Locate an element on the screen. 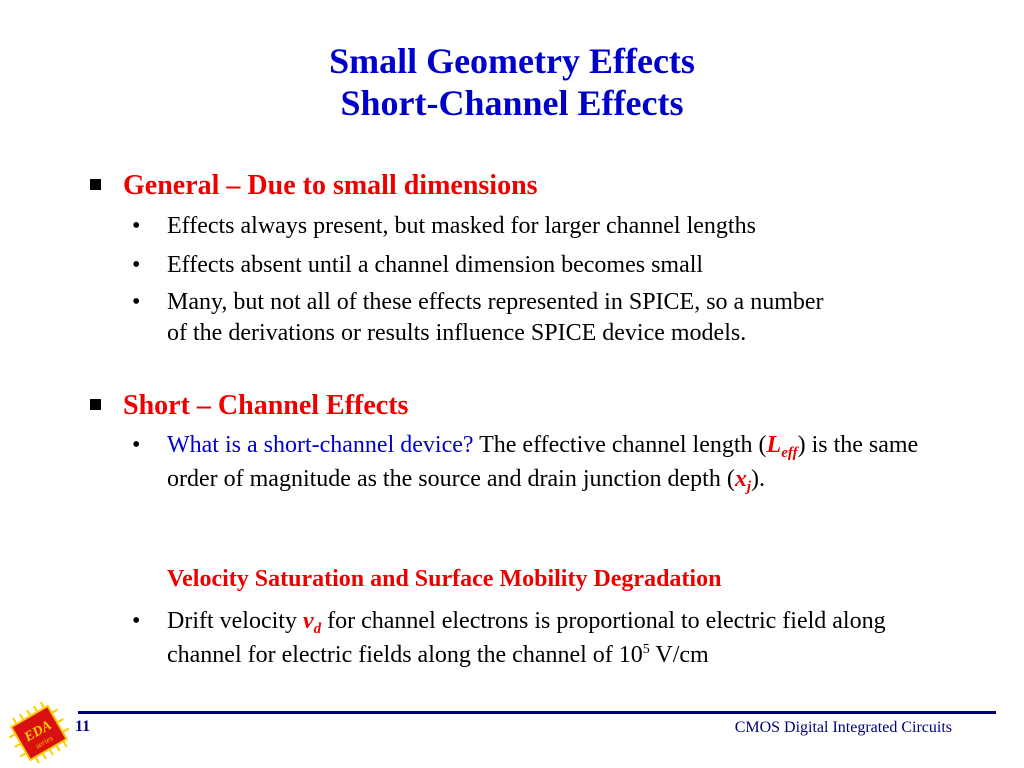 The image size is (1024, 768). vd-symbol: vd is located at coordinates (312, 622).